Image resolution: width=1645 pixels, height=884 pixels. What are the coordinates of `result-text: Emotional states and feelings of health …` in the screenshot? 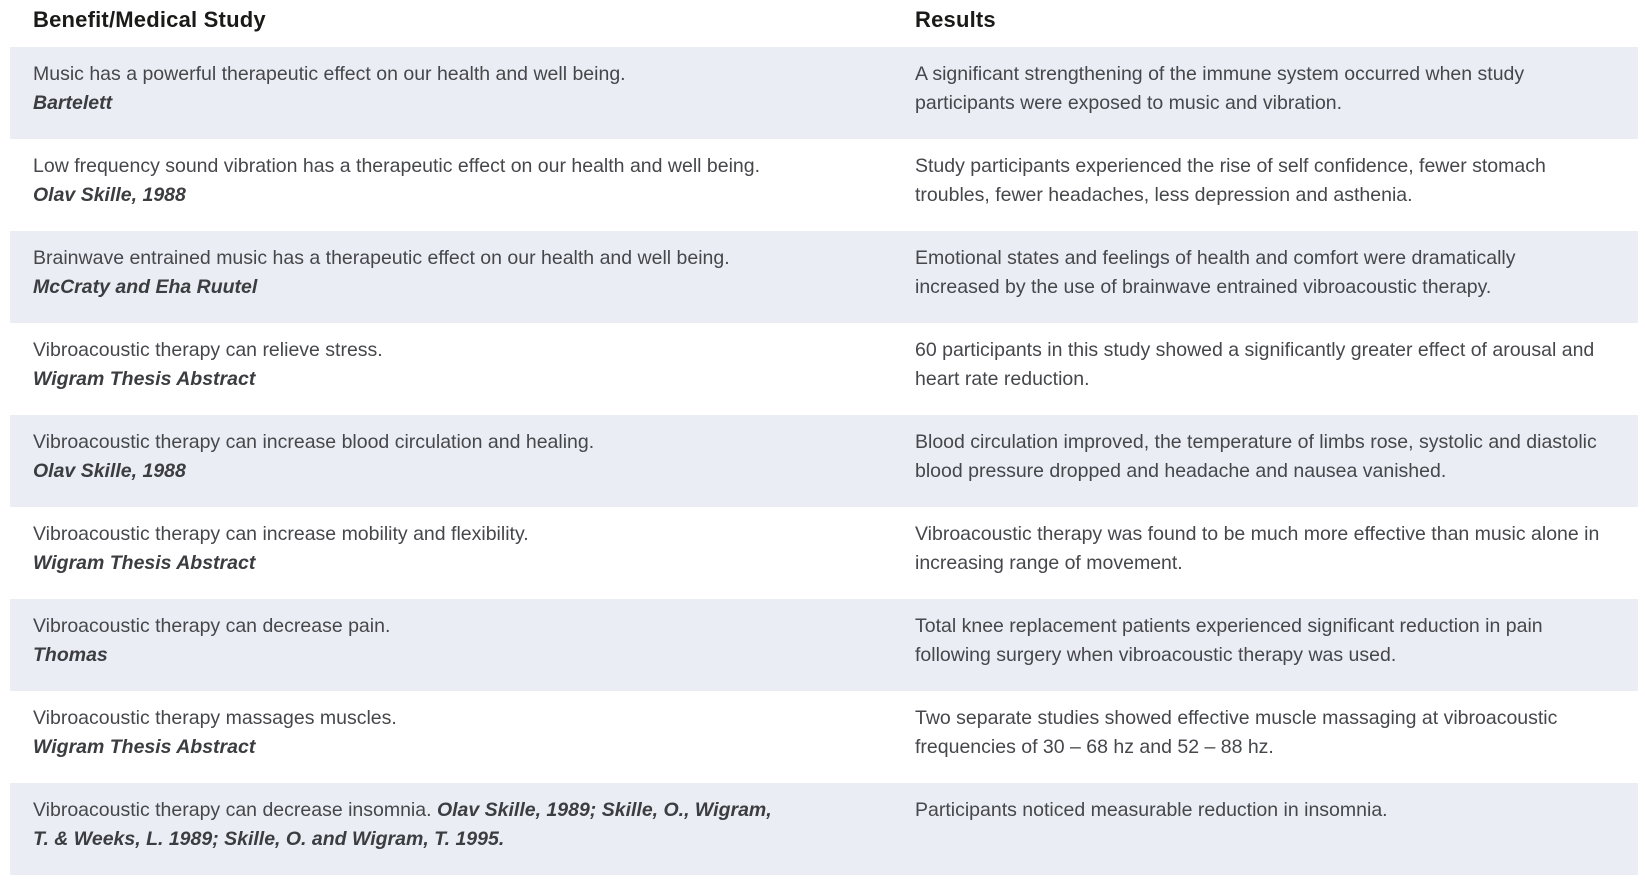 It's located at (1215, 272).